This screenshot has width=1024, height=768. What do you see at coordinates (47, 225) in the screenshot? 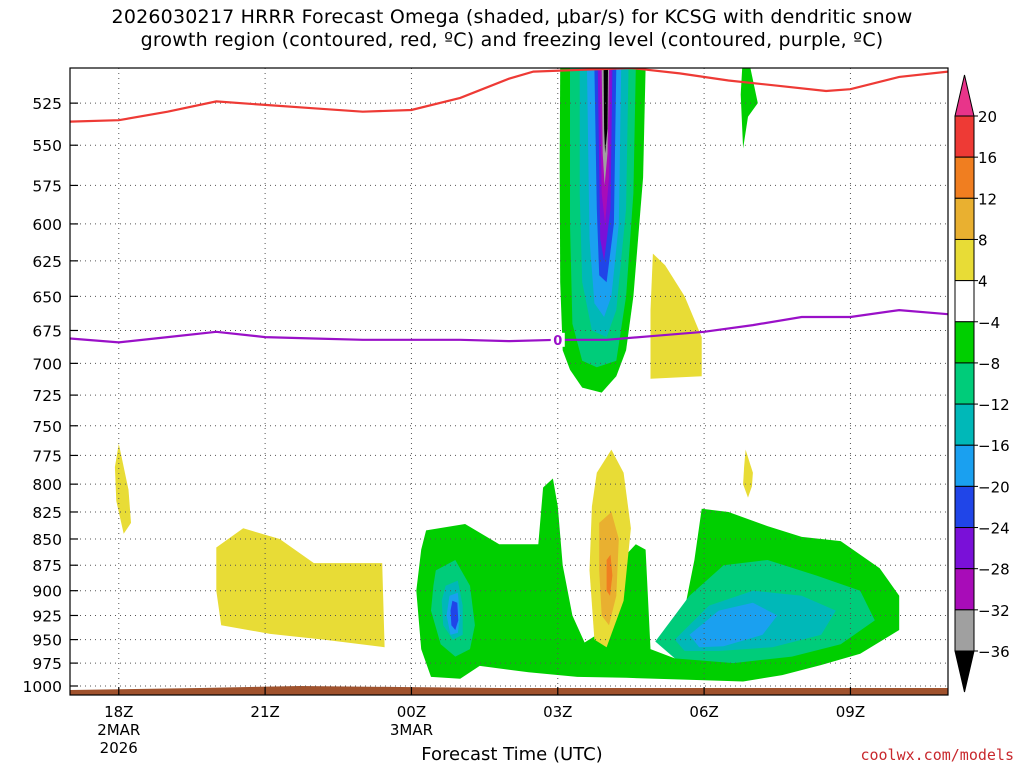
I see `y-tick-label-600: 600` at bounding box center [47, 225].